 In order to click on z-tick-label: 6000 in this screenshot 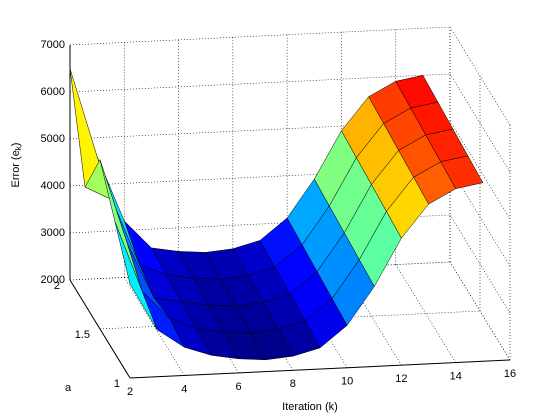, I will do `click(53, 92)`.